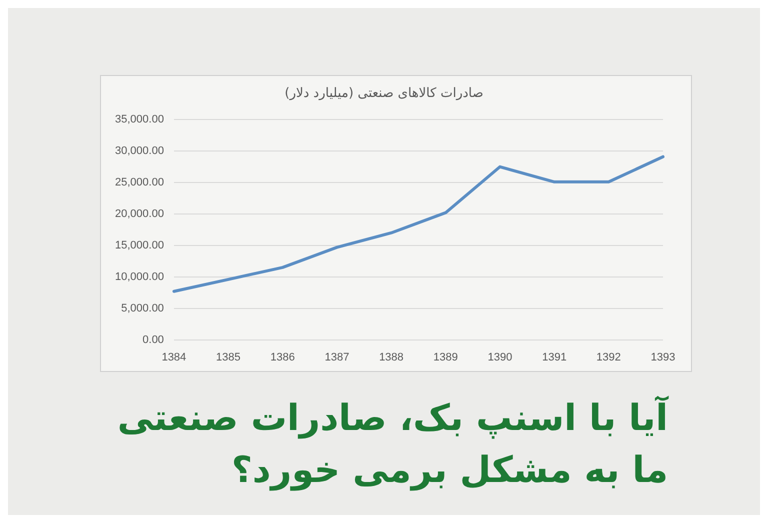  I want to click on y-tick-label: 5,000.00, so click(142, 308).